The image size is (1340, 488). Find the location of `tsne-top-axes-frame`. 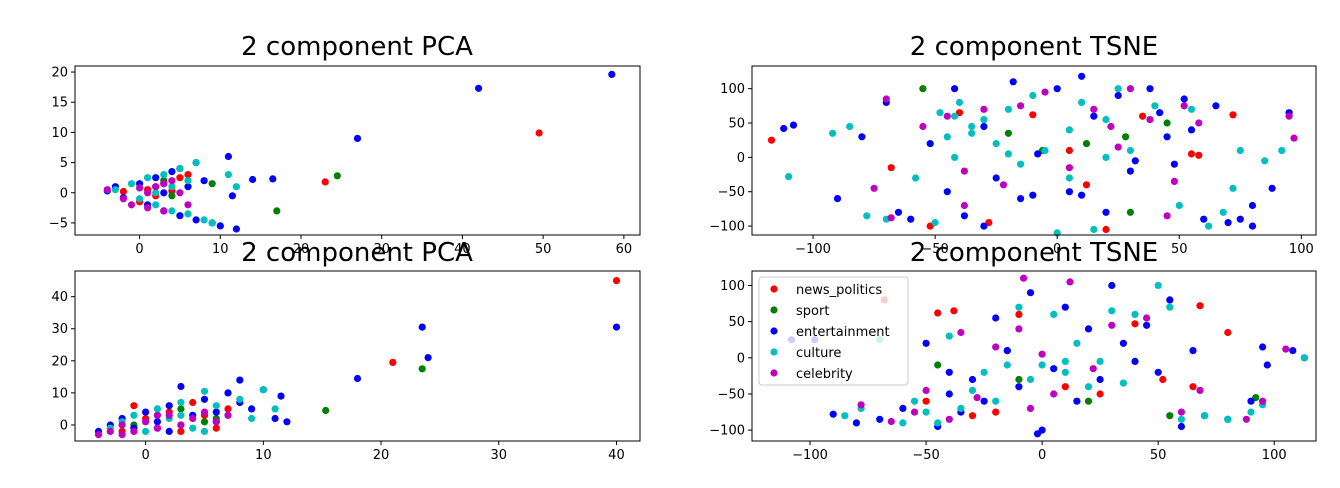

tsne-top-axes-frame is located at coordinates (1034, 150).